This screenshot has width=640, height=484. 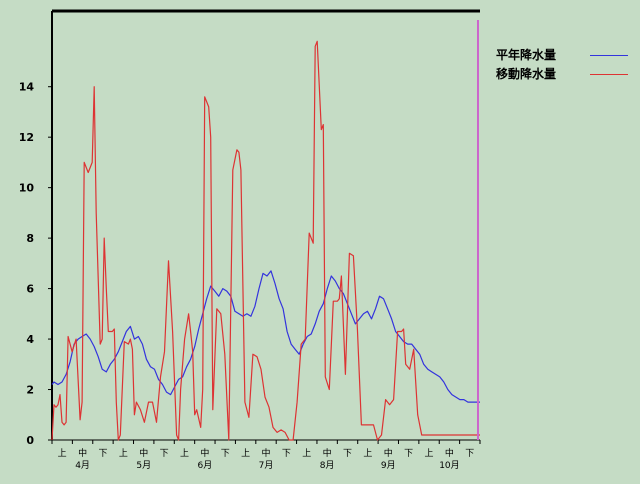 I want to click on y-tick-label: 4, so click(x=30, y=339).